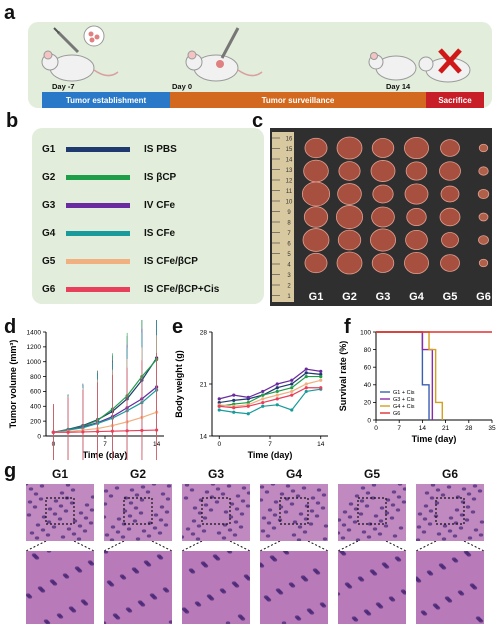 The image size is (500, 631). I want to click on mouse-icon, so click(444, 69).